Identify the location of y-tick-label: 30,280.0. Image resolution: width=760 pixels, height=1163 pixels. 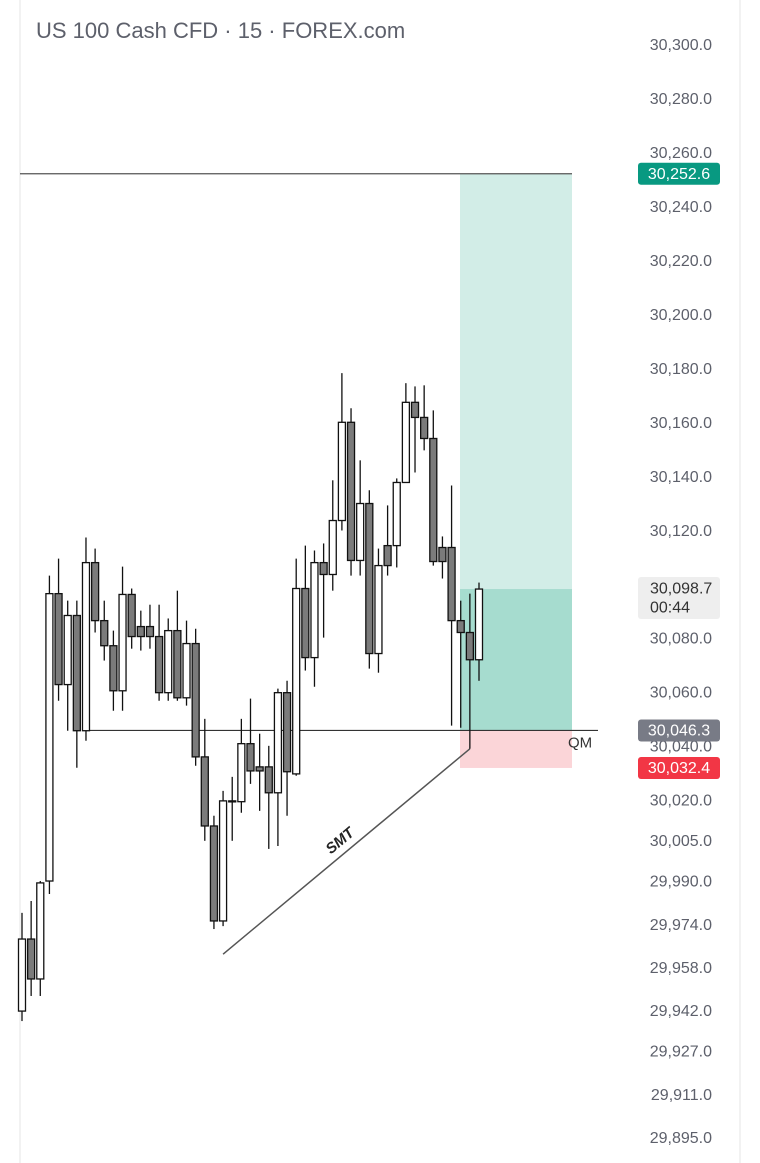
(681, 99).